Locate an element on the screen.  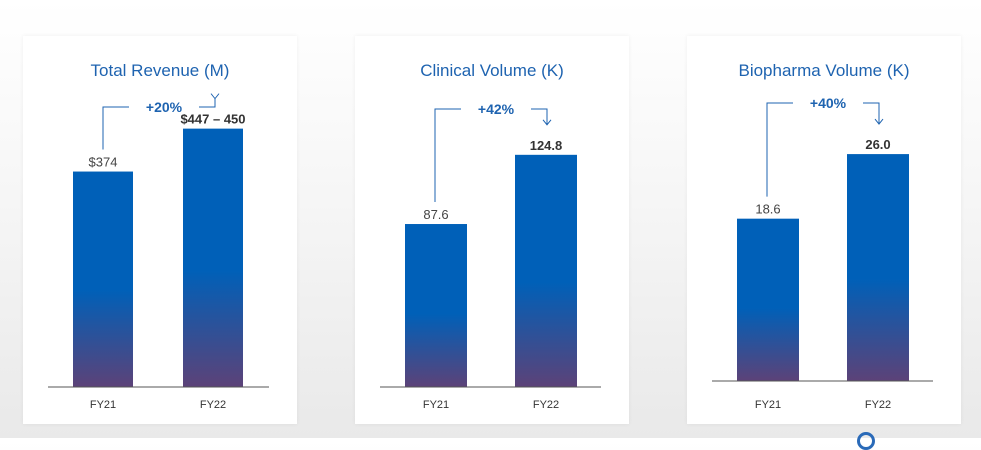
partial-circle-icon is located at coordinates (866, 441).